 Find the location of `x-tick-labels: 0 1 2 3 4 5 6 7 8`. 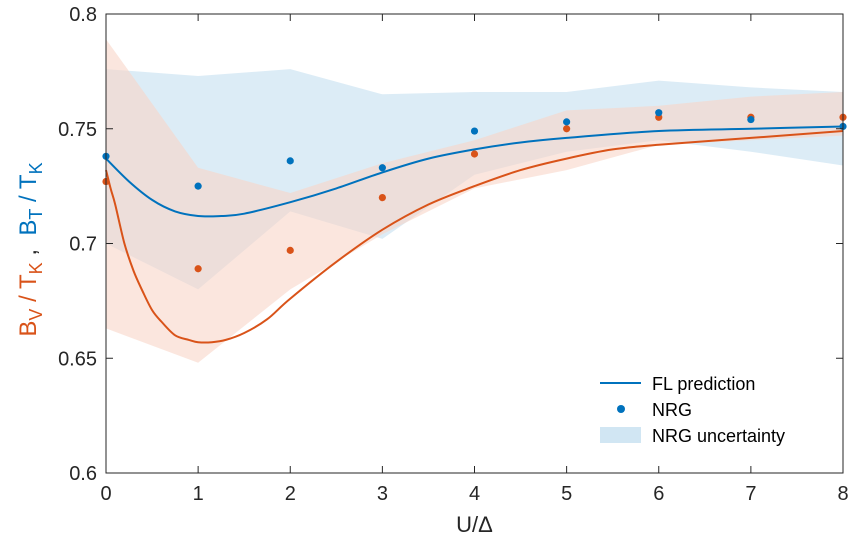

x-tick-labels: 0 1 2 3 4 5 6 7 8 is located at coordinates (474, 494).